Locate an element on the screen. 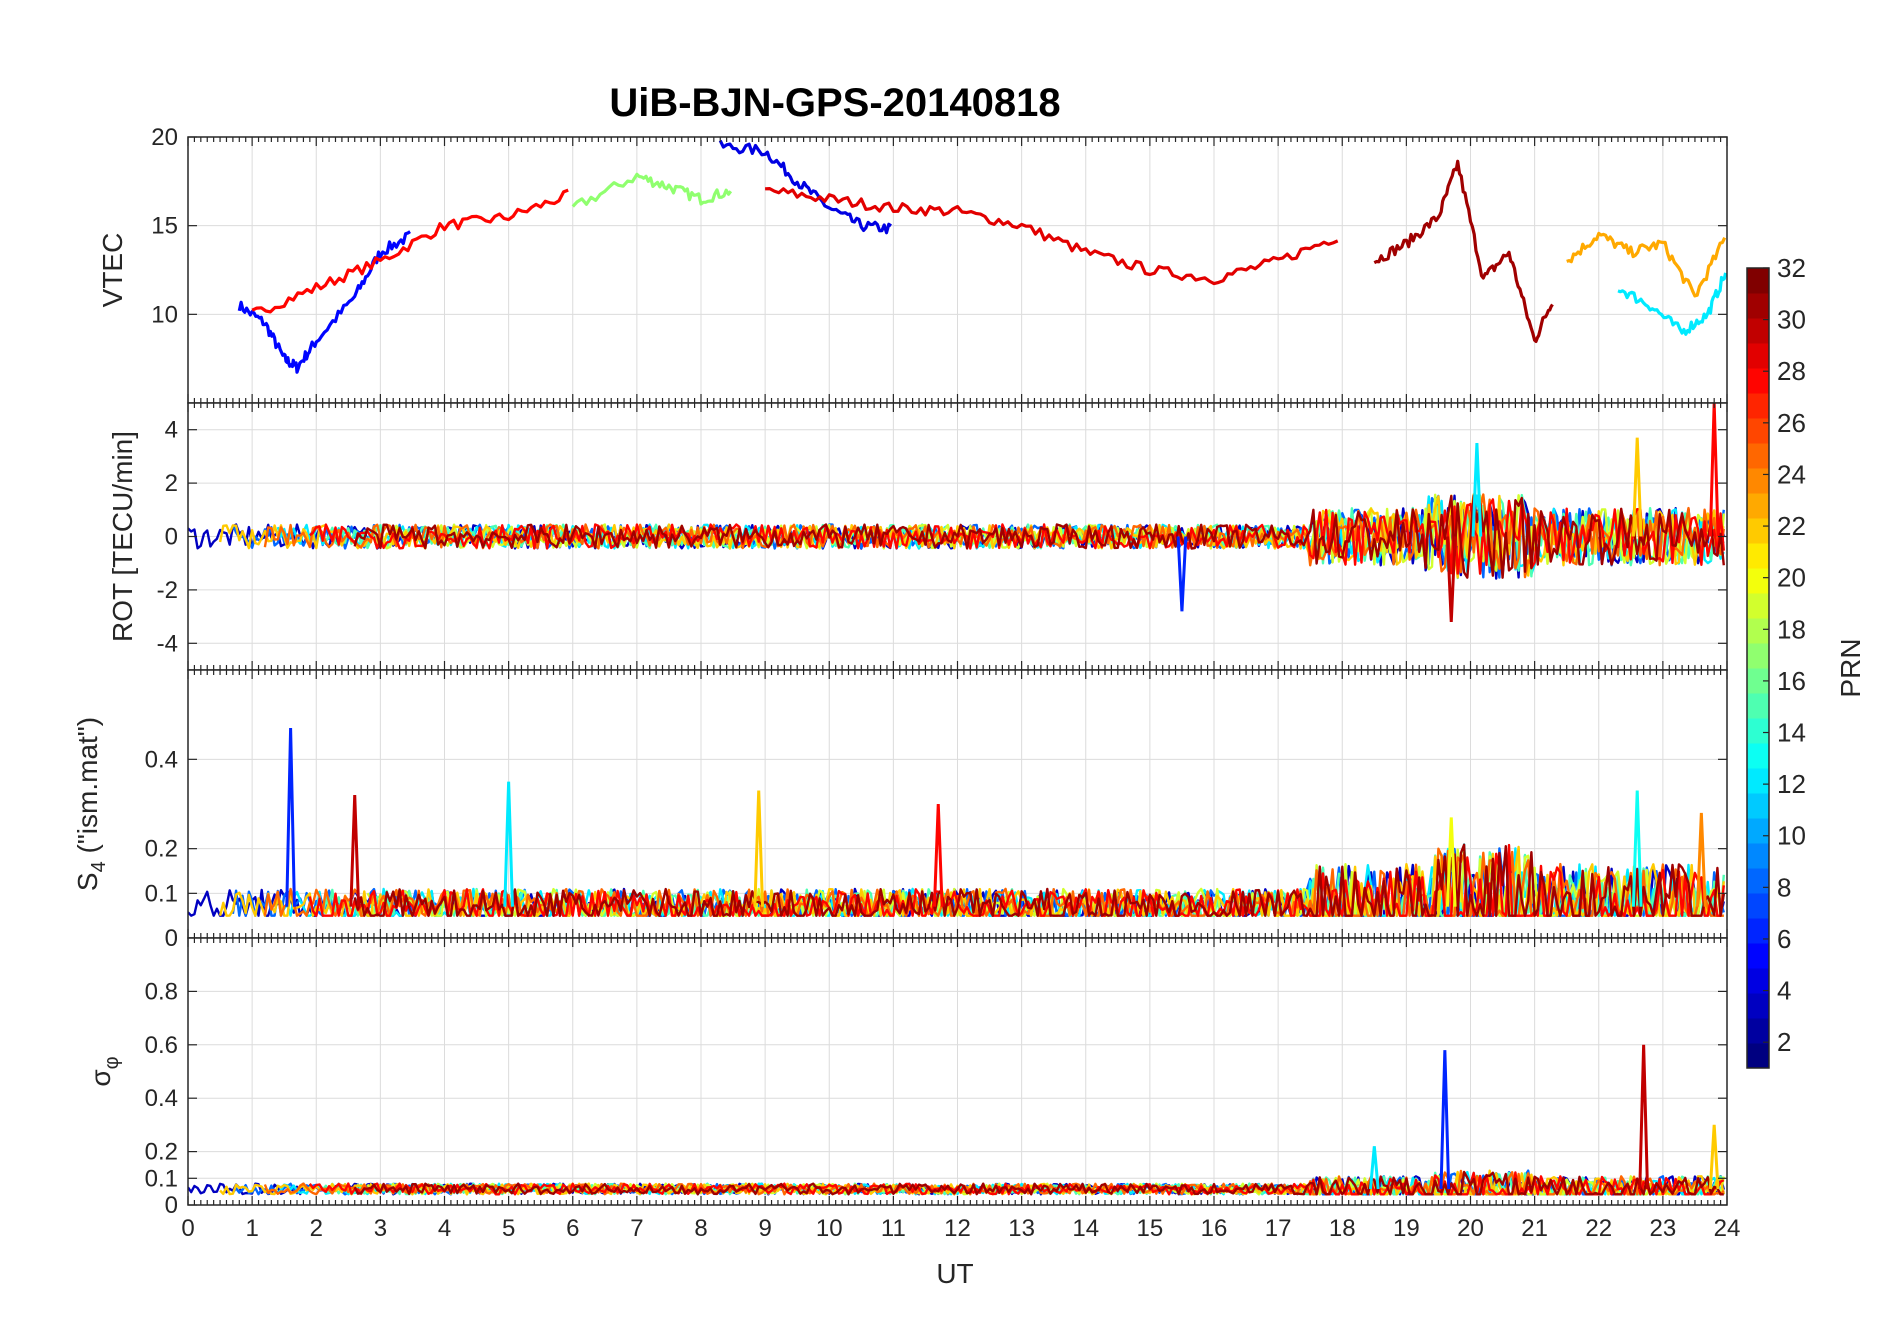 Image resolution: width=1902 pixels, height=1330 pixels. colorbar-tick-18: 18 is located at coordinates (1791, 629).